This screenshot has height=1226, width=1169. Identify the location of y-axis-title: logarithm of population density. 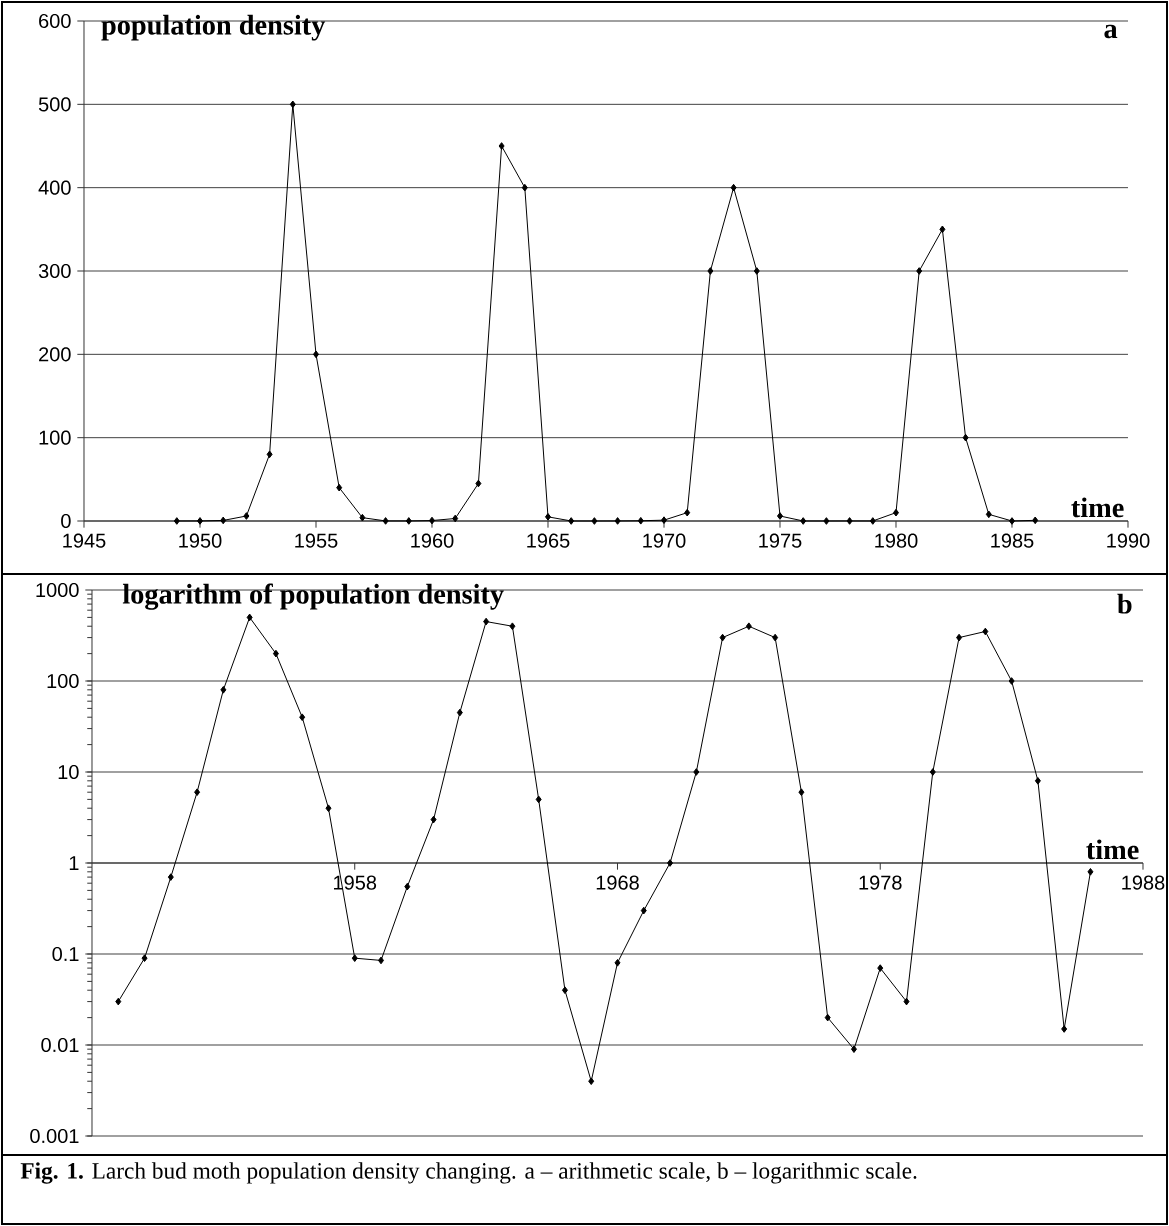
(313, 596).